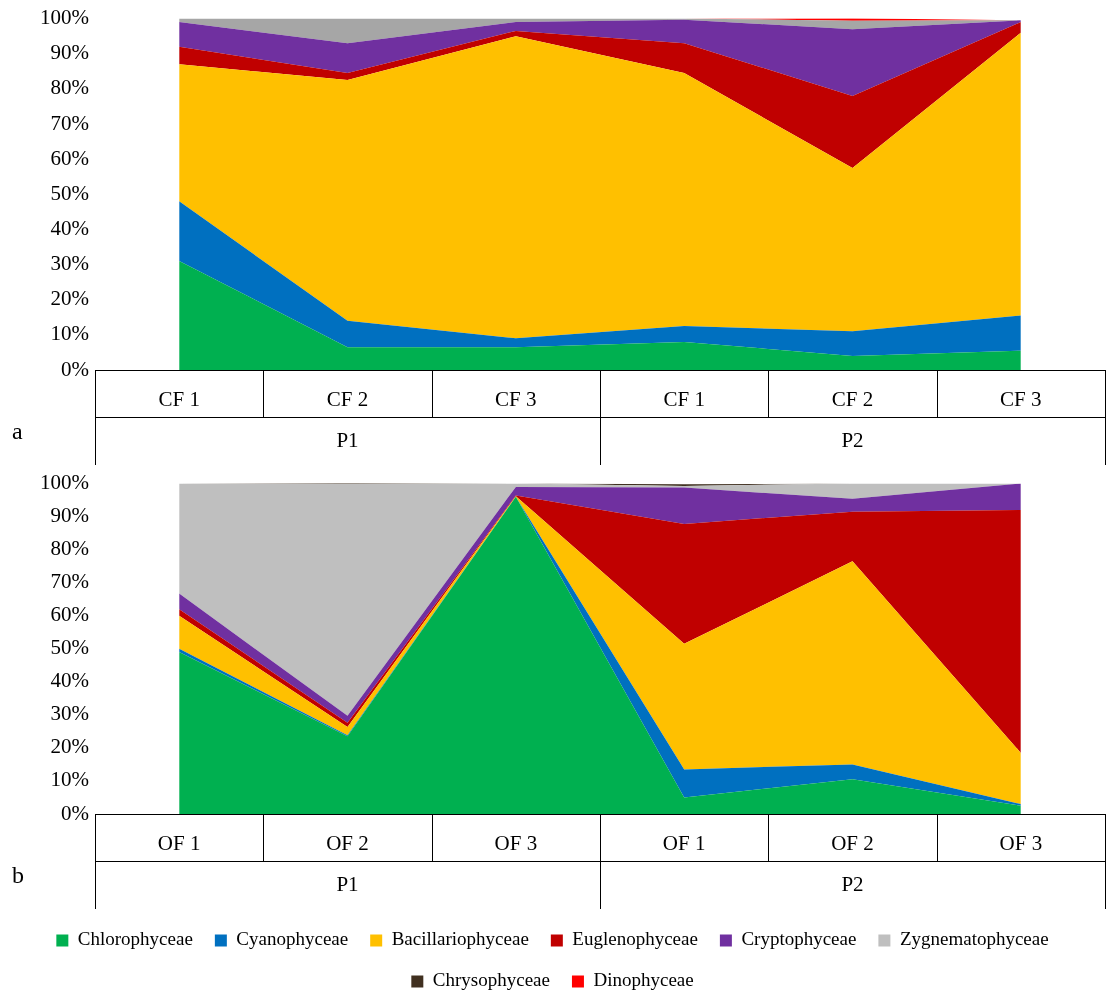 The image size is (1108, 1001). I want to click on legend-label: Chrysophyceae, so click(491, 980).